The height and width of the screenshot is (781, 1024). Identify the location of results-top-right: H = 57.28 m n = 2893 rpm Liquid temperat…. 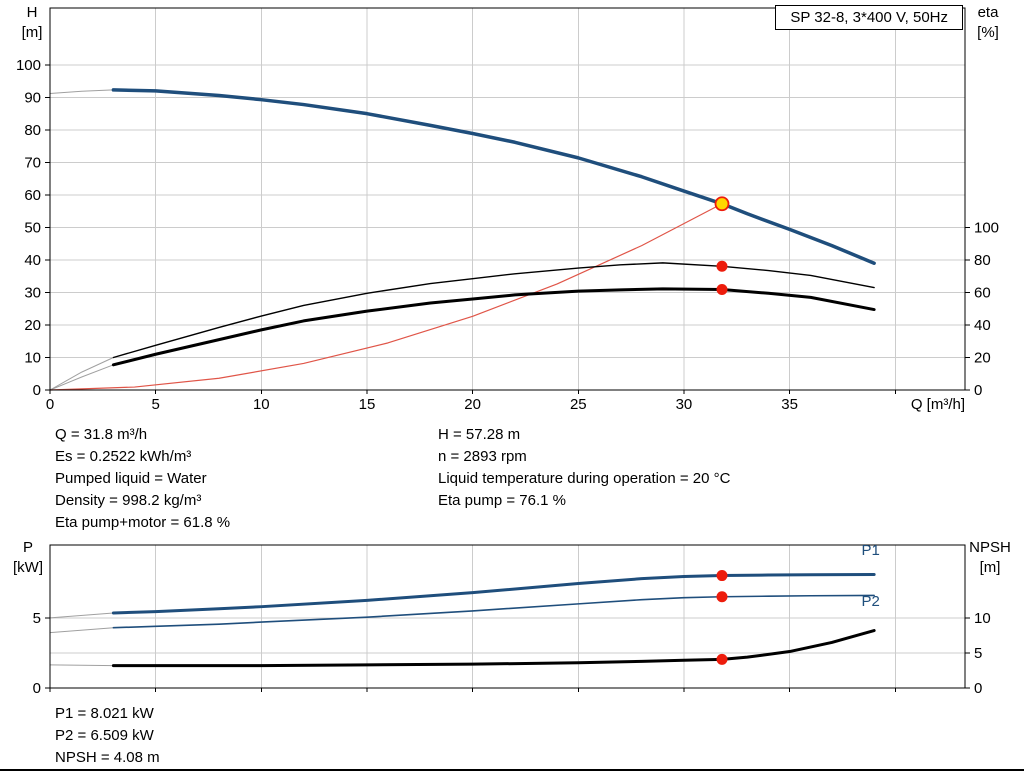
(584, 468).